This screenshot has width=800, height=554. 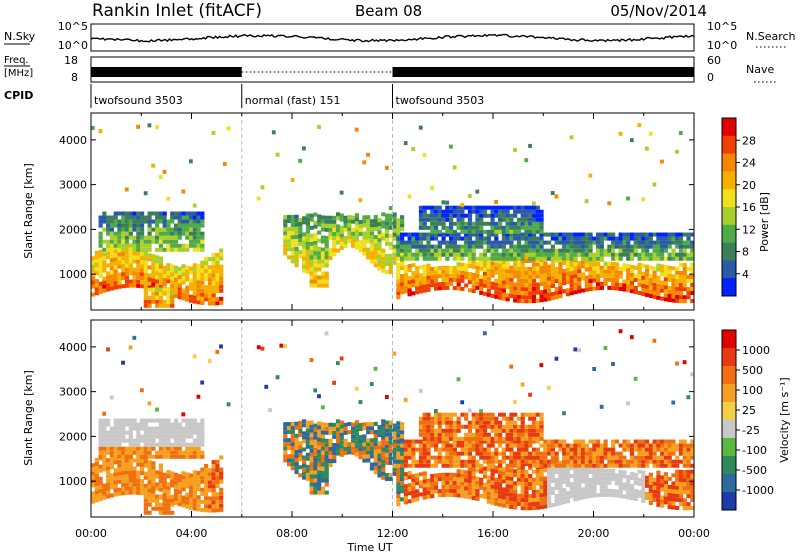 I want to click on velocity-colorbar-tick-label: -1000, so click(x=758, y=490).